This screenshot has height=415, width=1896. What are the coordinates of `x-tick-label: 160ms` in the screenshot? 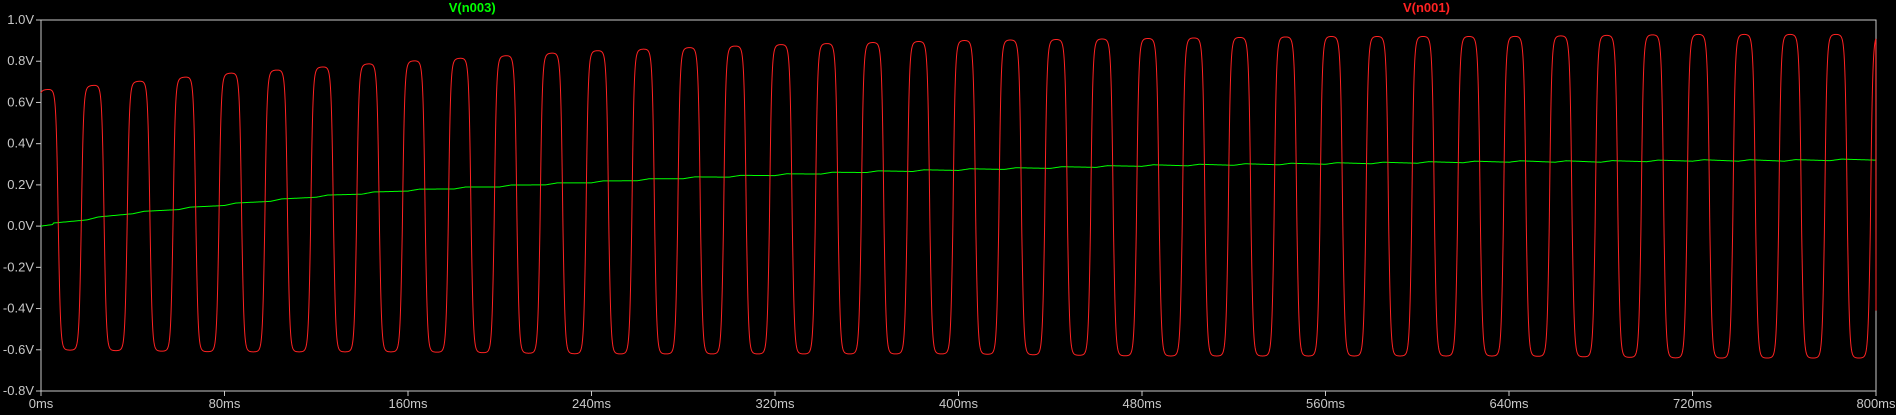 It's located at (408, 403).